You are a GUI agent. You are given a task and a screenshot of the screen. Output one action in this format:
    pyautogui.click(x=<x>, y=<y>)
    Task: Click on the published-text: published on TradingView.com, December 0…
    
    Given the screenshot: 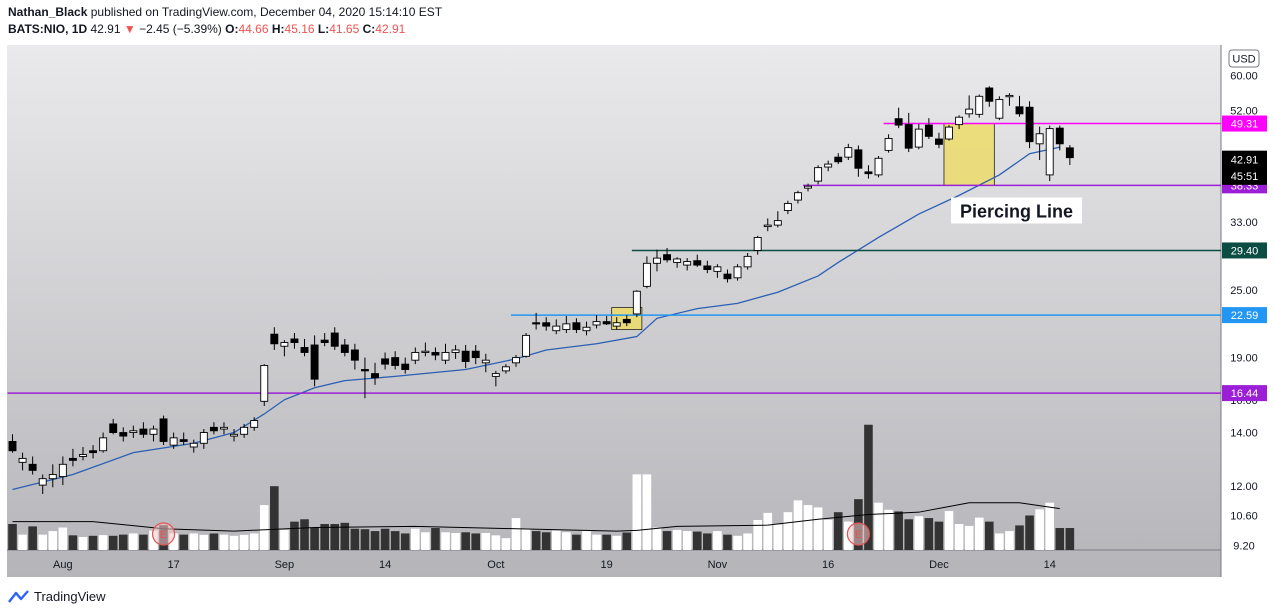 What is the action you would take?
    pyautogui.click(x=266, y=12)
    